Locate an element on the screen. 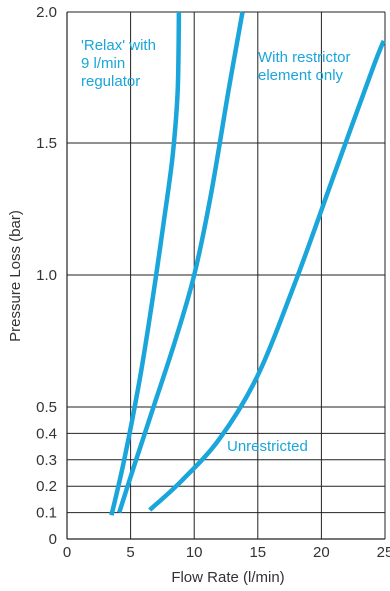 This screenshot has height=591, width=390. x-tick-label: 10 is located at coordinates (194, 552).